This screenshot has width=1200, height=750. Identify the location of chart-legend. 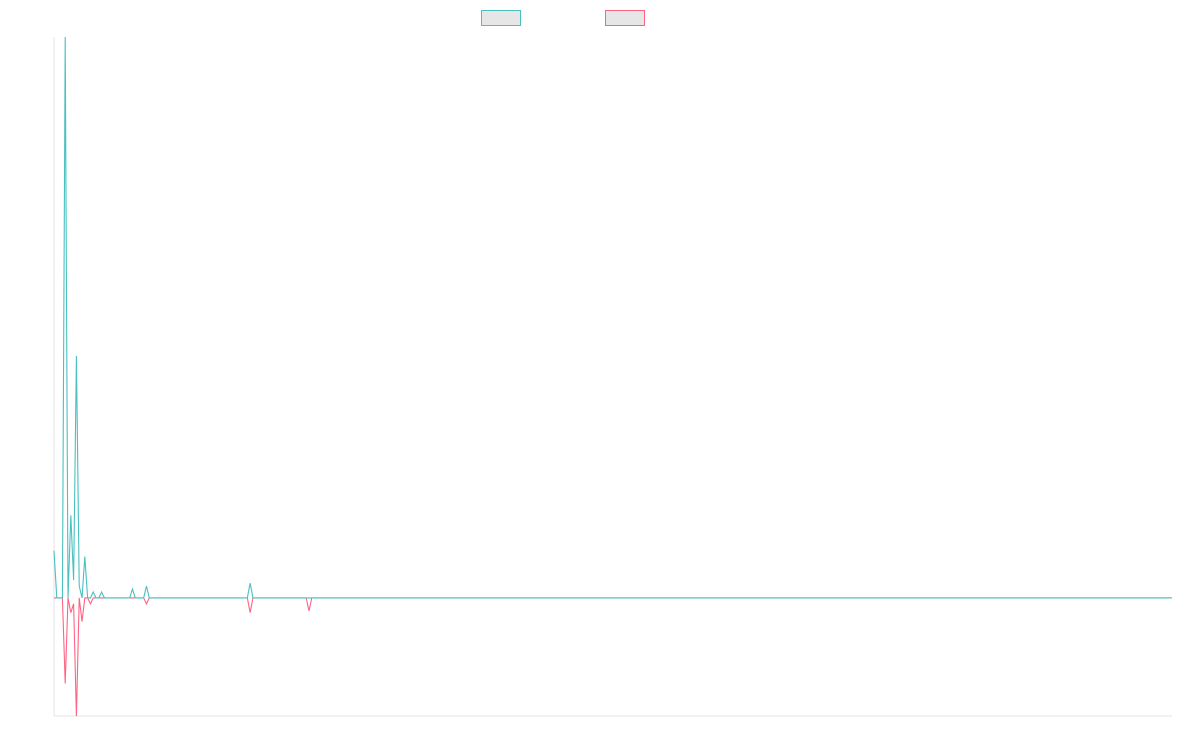
(563, 18).